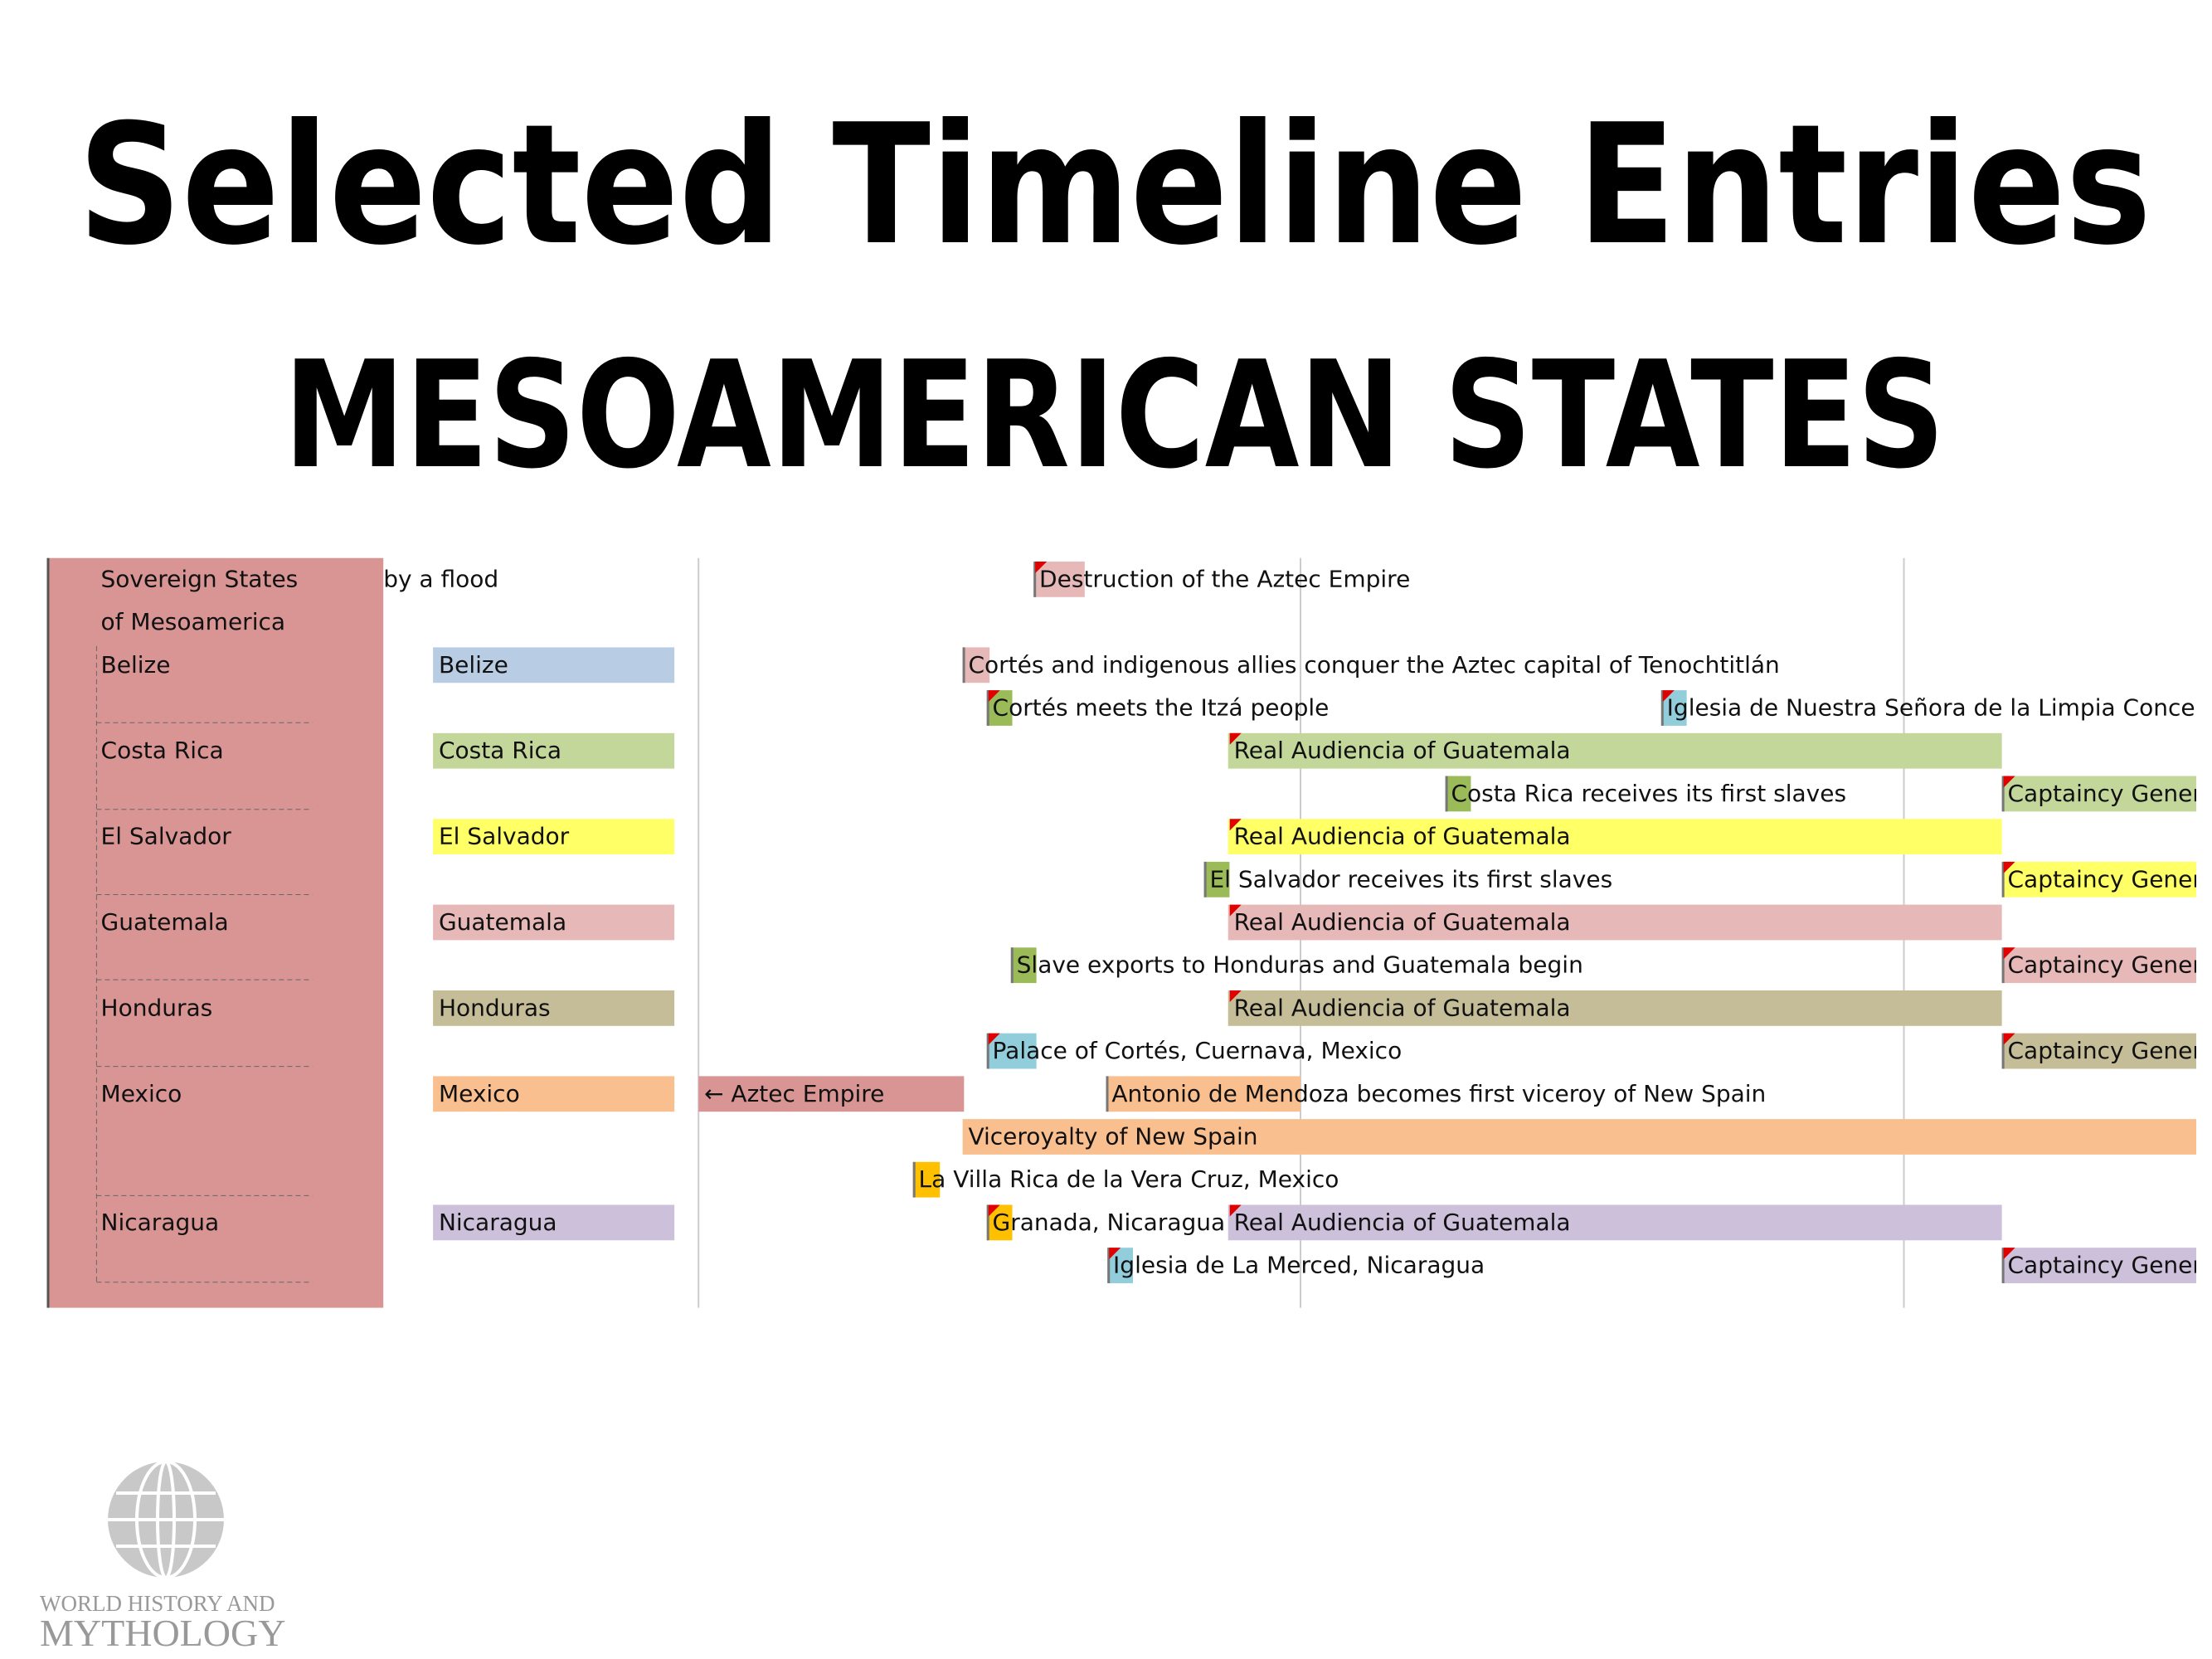 The height and width of the screenshot is (1659, 2212). I want to click on column-label: Guatemala, so click(503, 922).